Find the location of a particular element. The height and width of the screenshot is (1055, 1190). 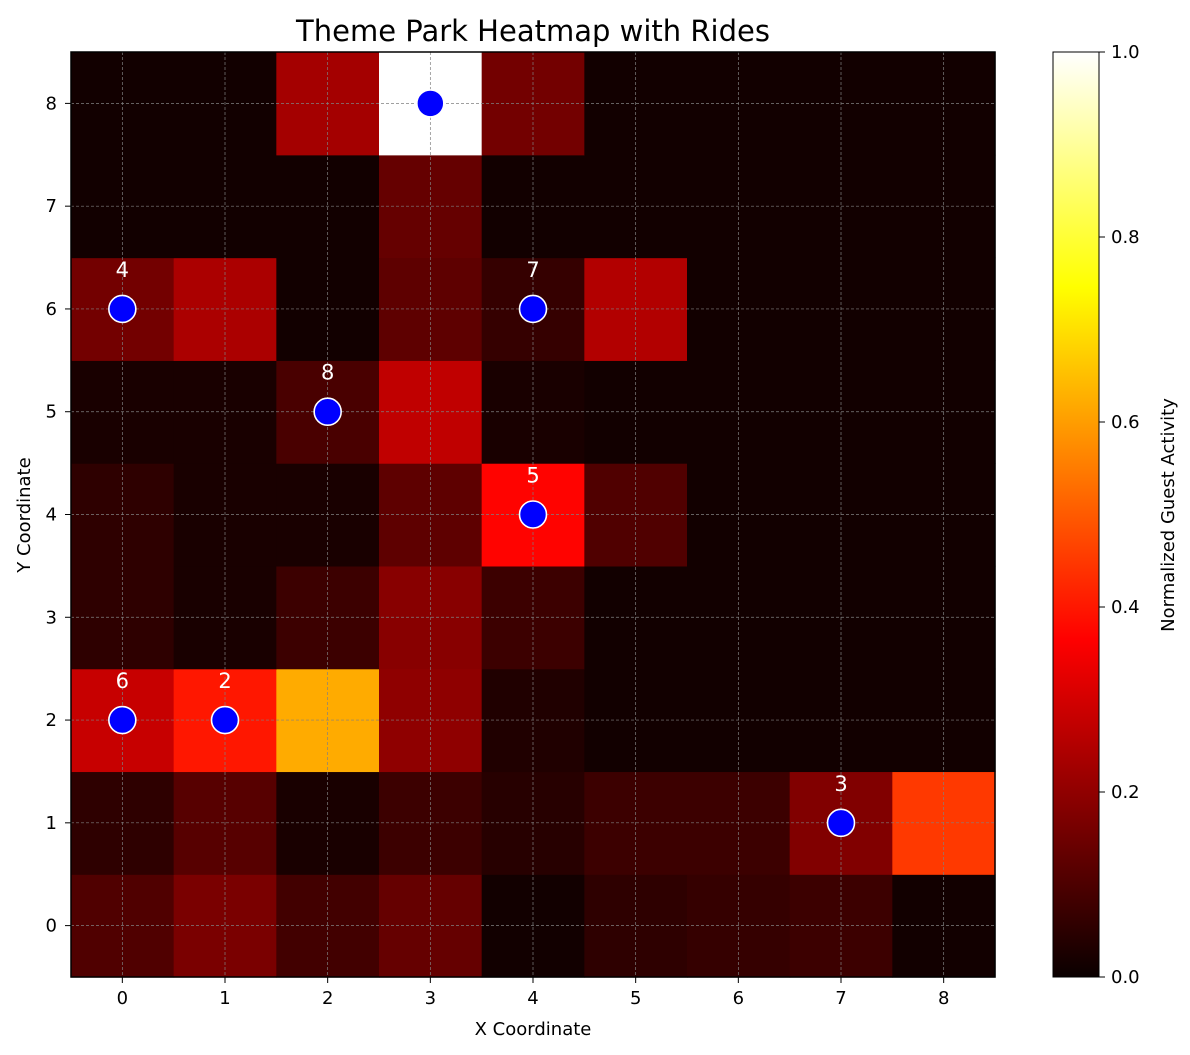

x-axis-label: X Coordinate is located at coordinates (533, 1029).